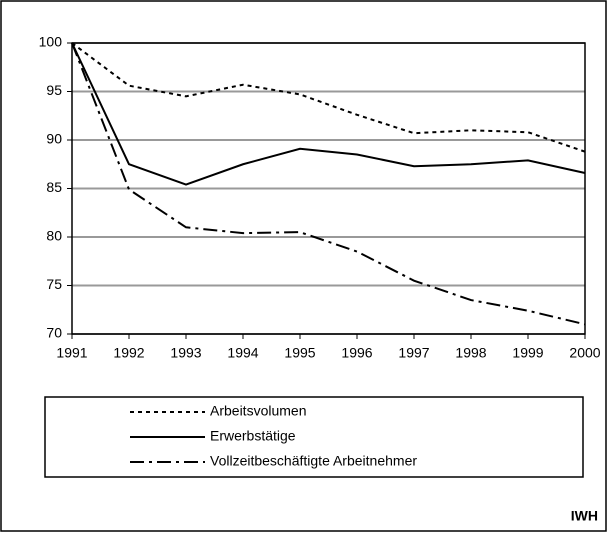 The height and width of the screenshot is (538, 608). I want to click on x-tick-label: 2000, so click(584, 353).